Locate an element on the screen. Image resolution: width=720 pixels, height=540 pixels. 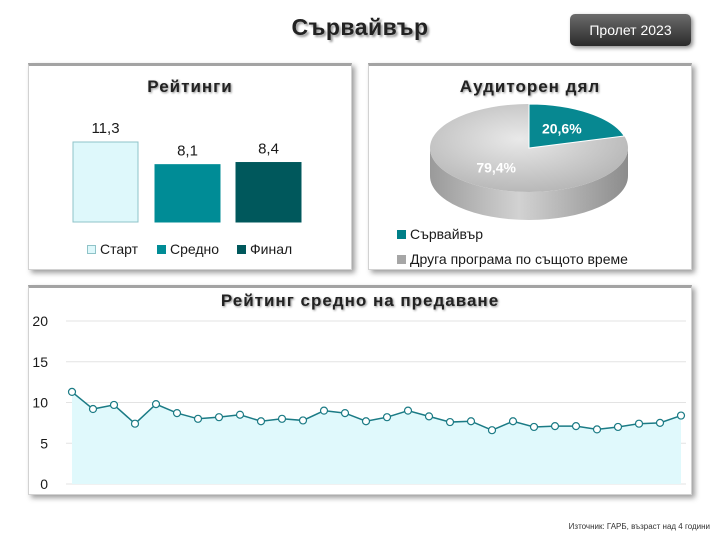
legend-item-final: Финал is located at coordinates (264, 249).